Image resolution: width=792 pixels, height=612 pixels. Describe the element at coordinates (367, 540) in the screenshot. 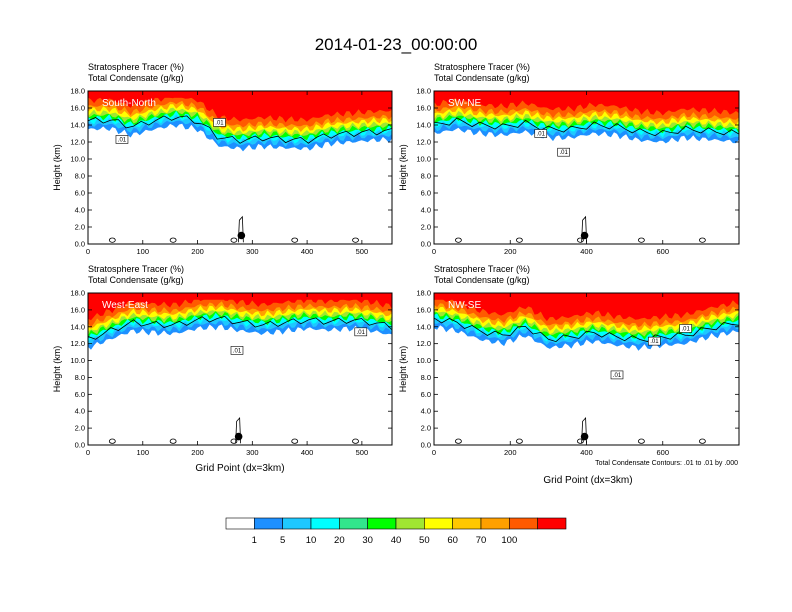

I see `colorbar-label: 30` at that location.